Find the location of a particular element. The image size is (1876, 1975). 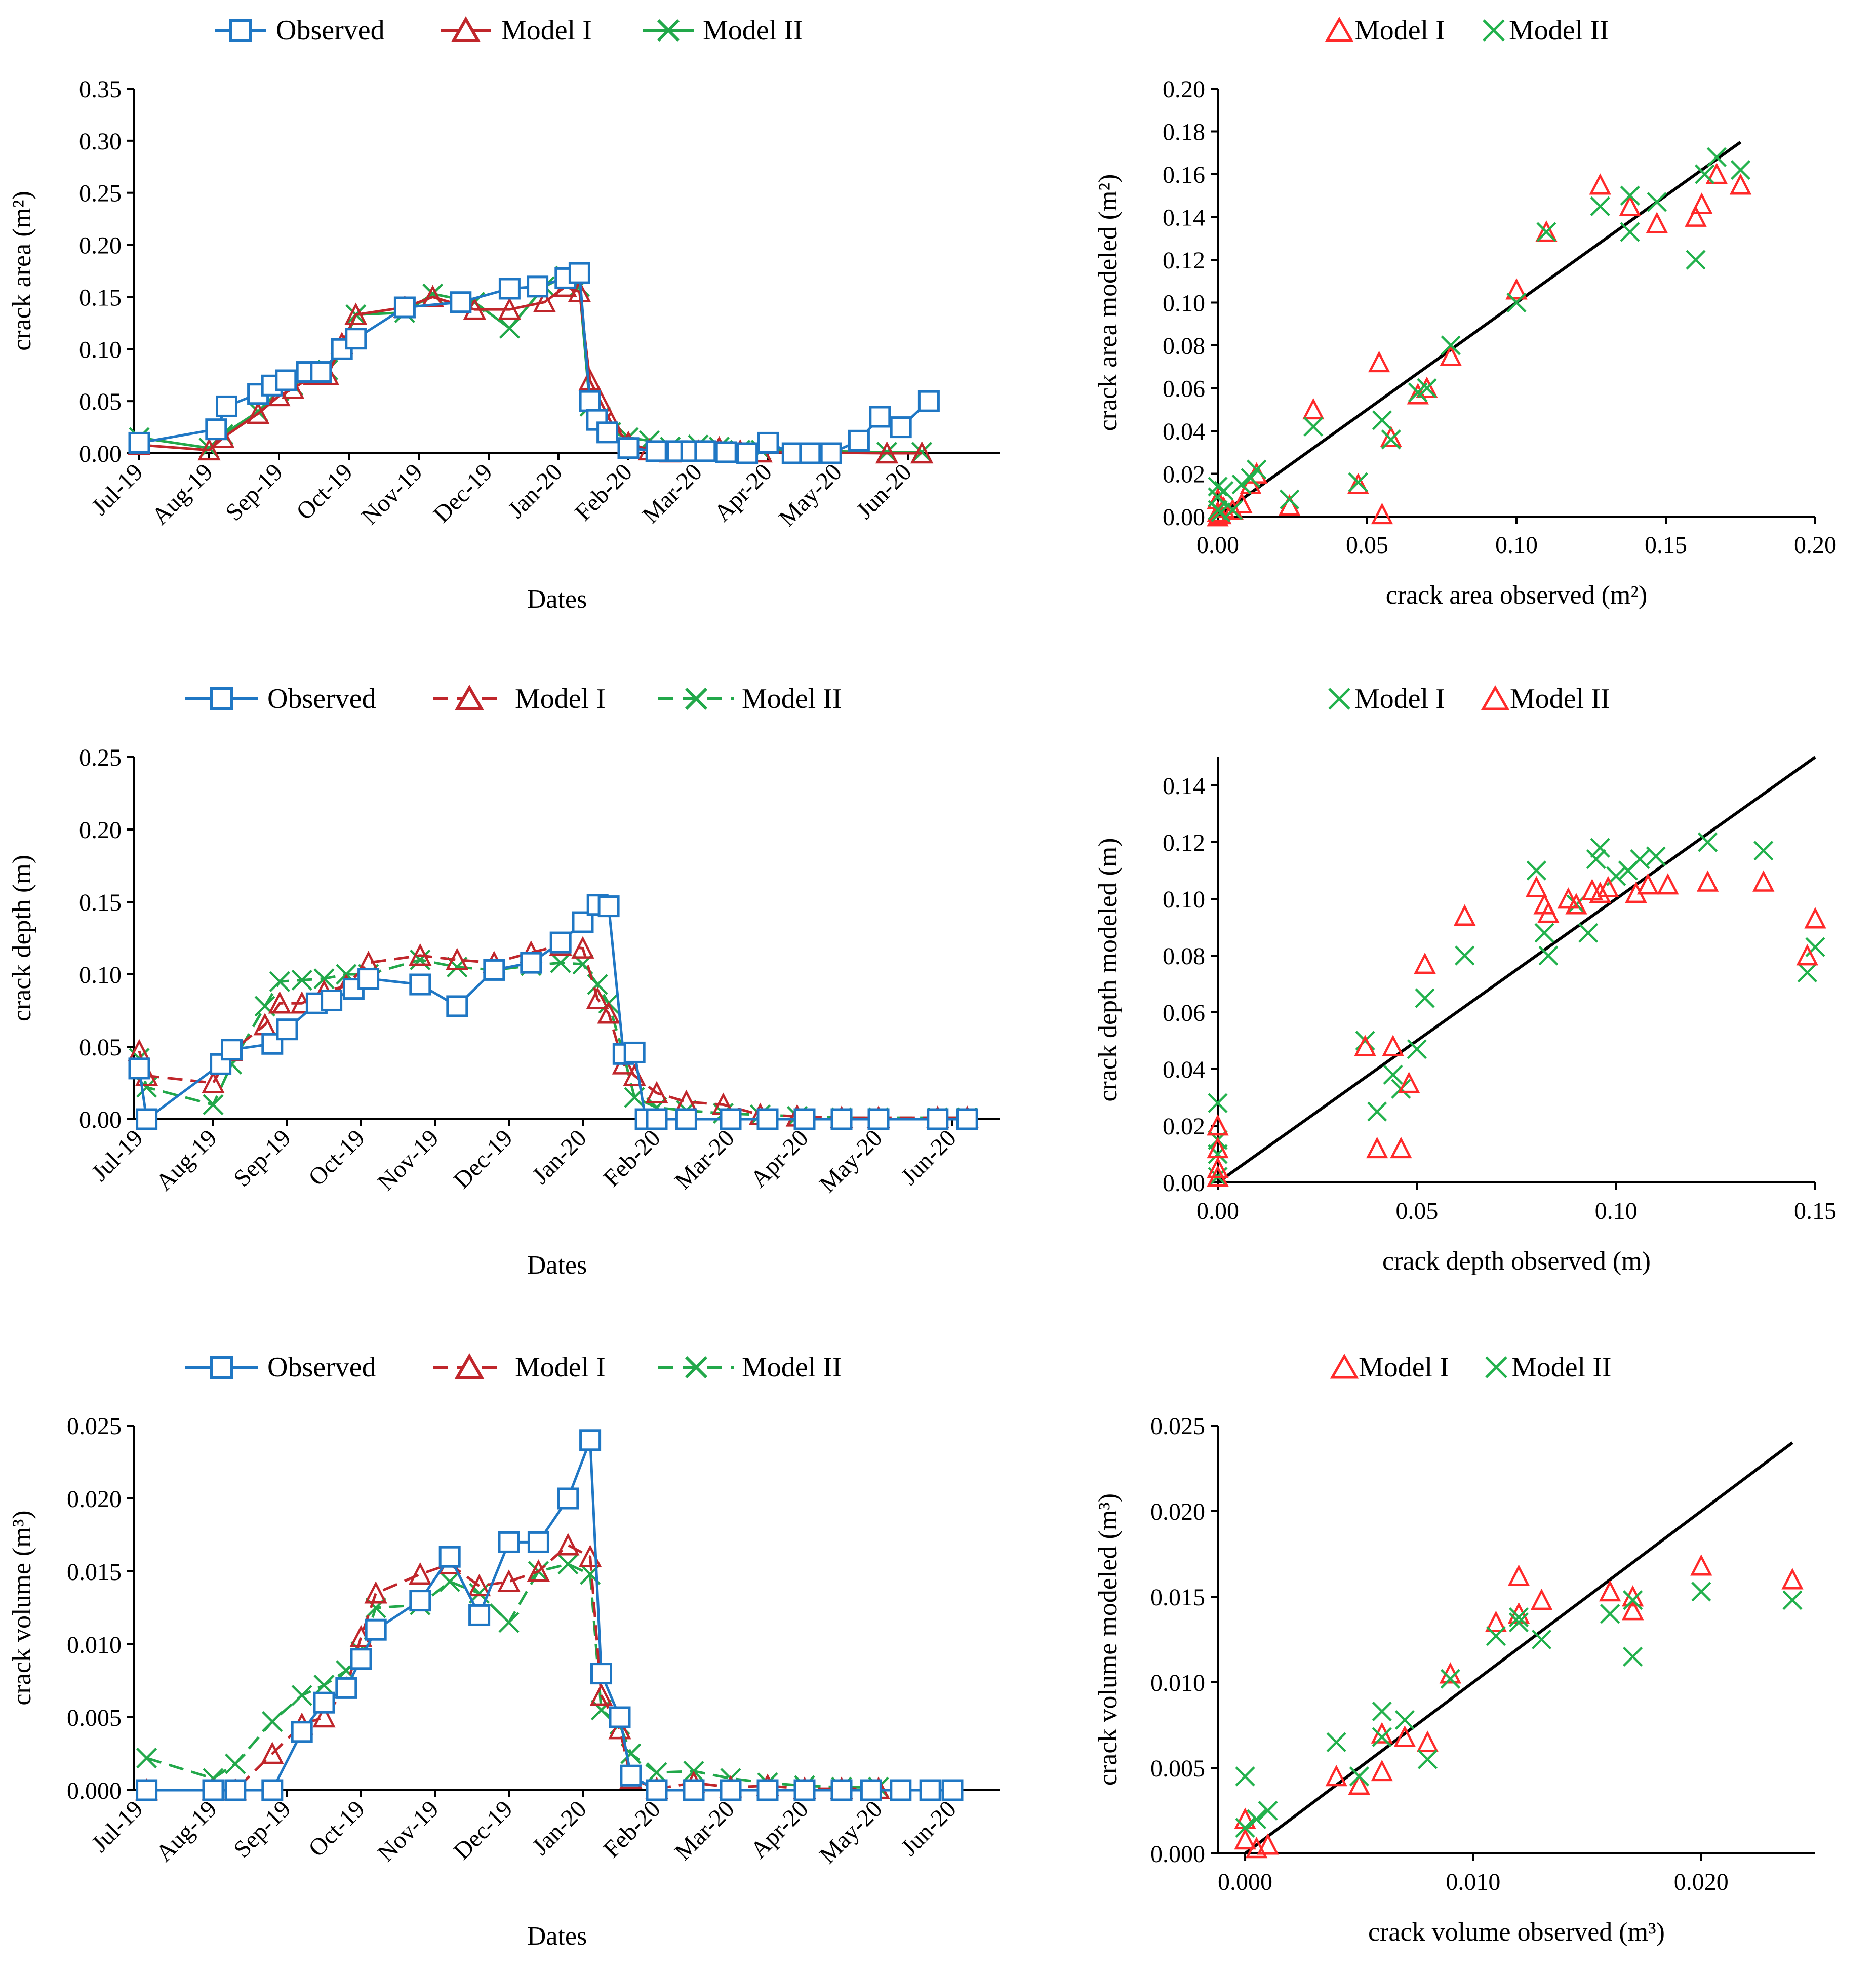

y-tick-label: 0.15 is located at coordinates (100, 902).